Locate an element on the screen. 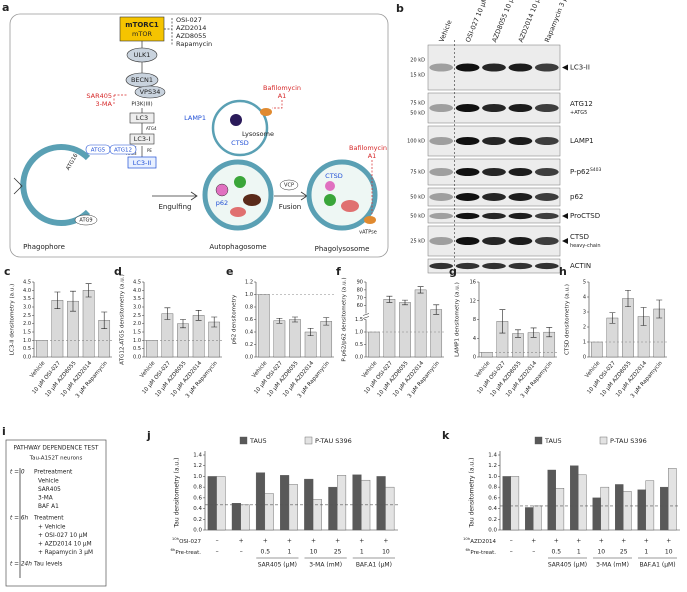 The image size is (687, 592). group-label: 3-MA (mM) is located at coordinates (325, 565).